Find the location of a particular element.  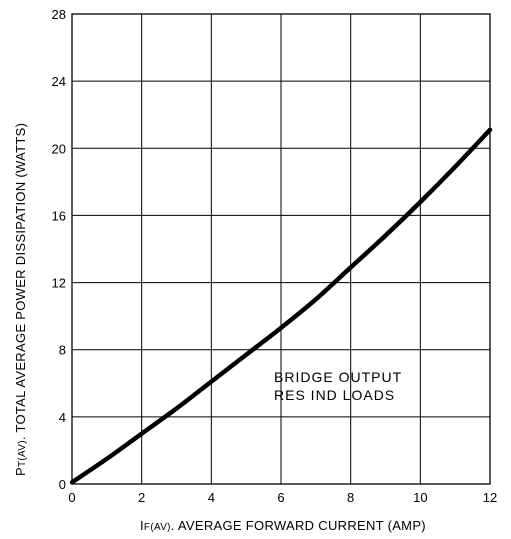

y-tick-labels: 0 4 8 12 16 20 24 28 is located at coordinates (59, 249).